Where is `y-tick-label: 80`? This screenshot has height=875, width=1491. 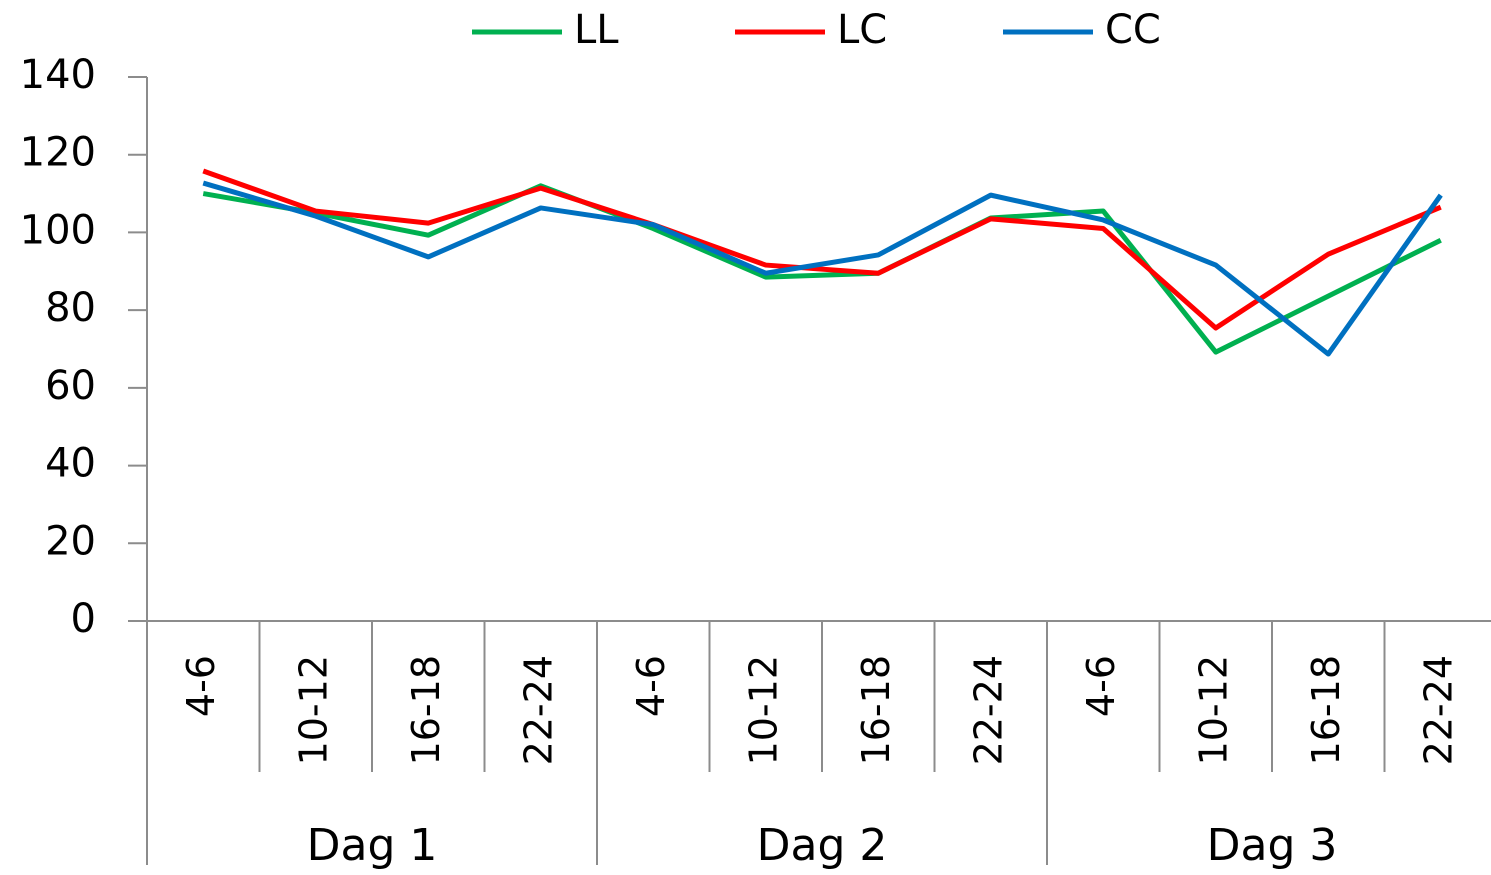 y-tick-label: 80 is located at coordinates (70, 308).